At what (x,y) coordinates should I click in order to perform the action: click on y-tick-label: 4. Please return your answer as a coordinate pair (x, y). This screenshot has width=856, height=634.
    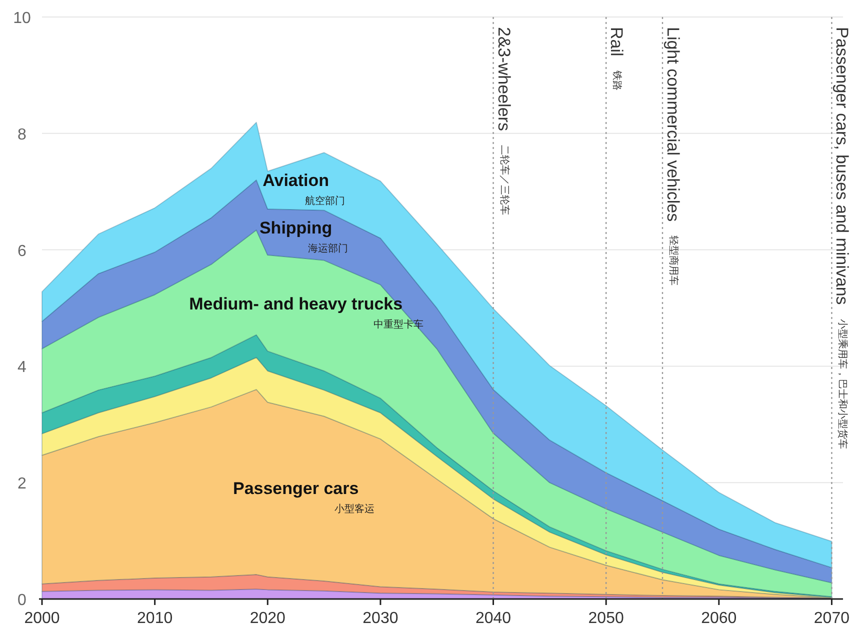
    Looking at the image, I should click on (22, 367).